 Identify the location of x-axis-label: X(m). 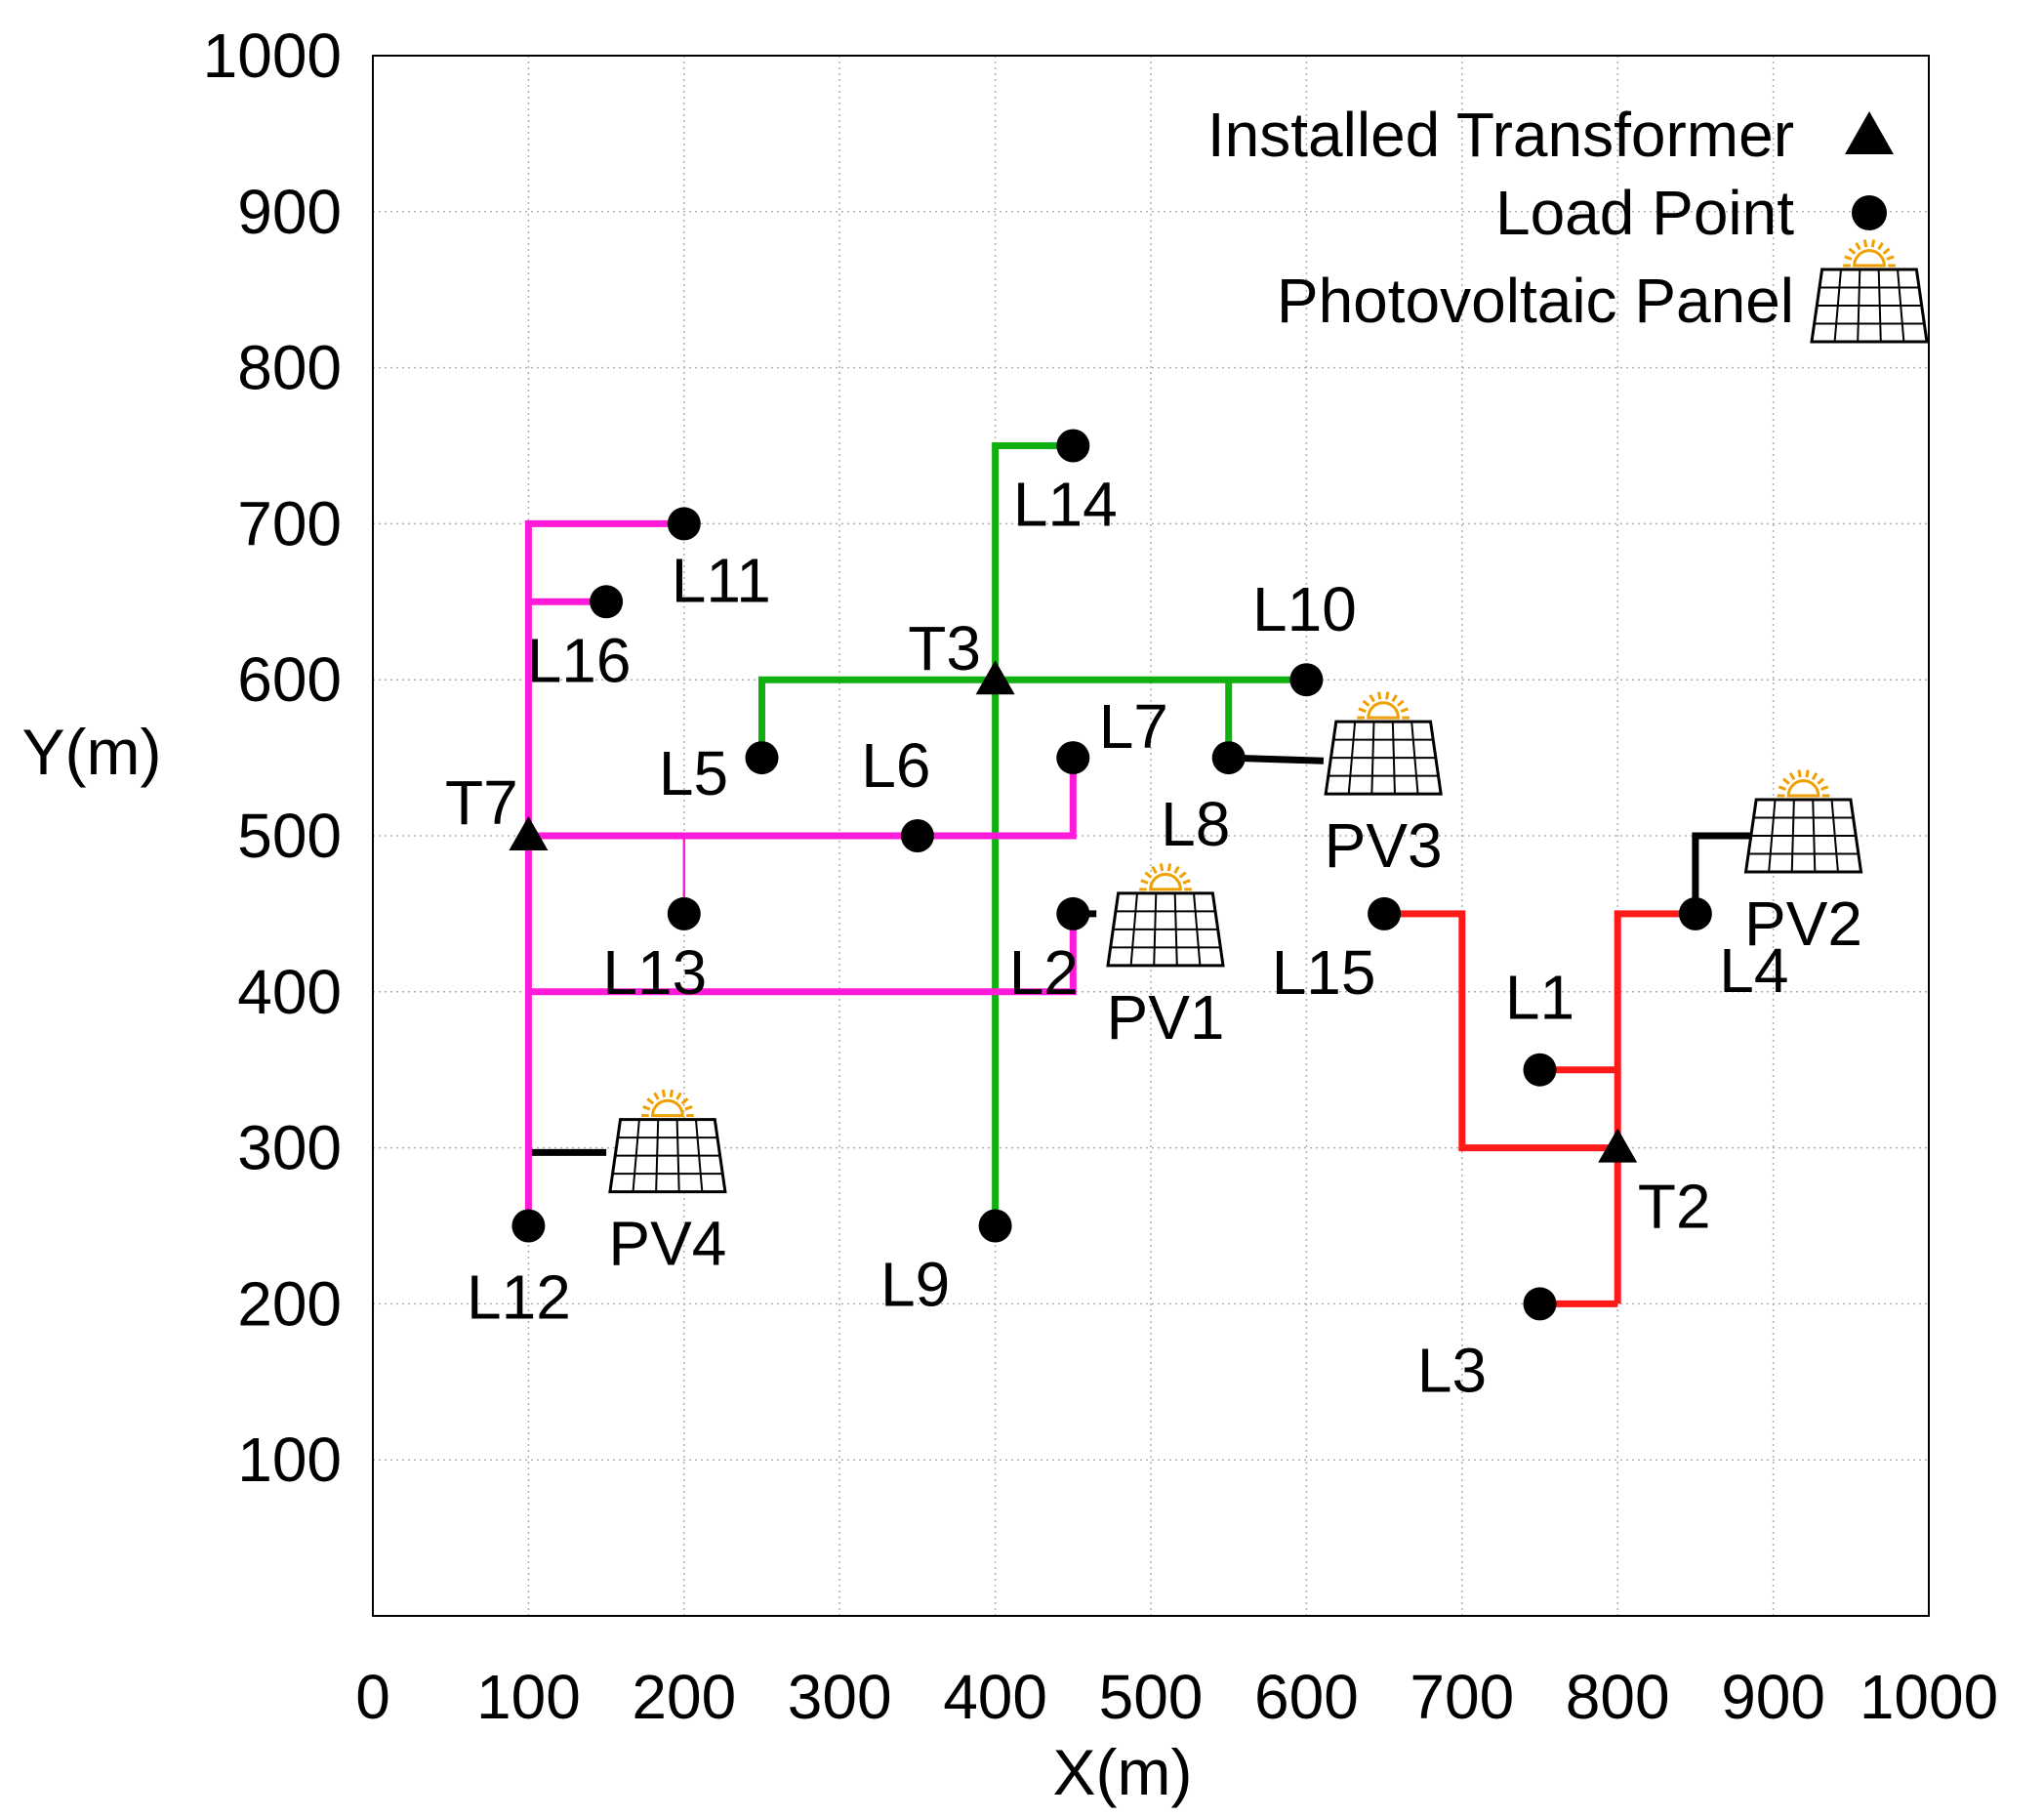
(1123, 1772).